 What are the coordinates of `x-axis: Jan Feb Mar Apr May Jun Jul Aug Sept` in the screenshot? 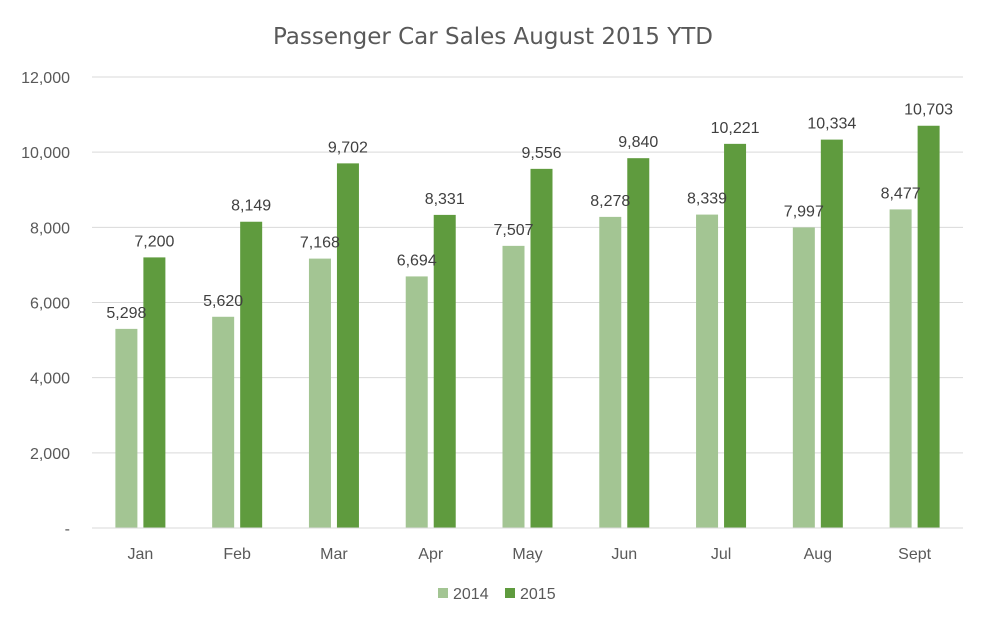 It's located at (527, 545).